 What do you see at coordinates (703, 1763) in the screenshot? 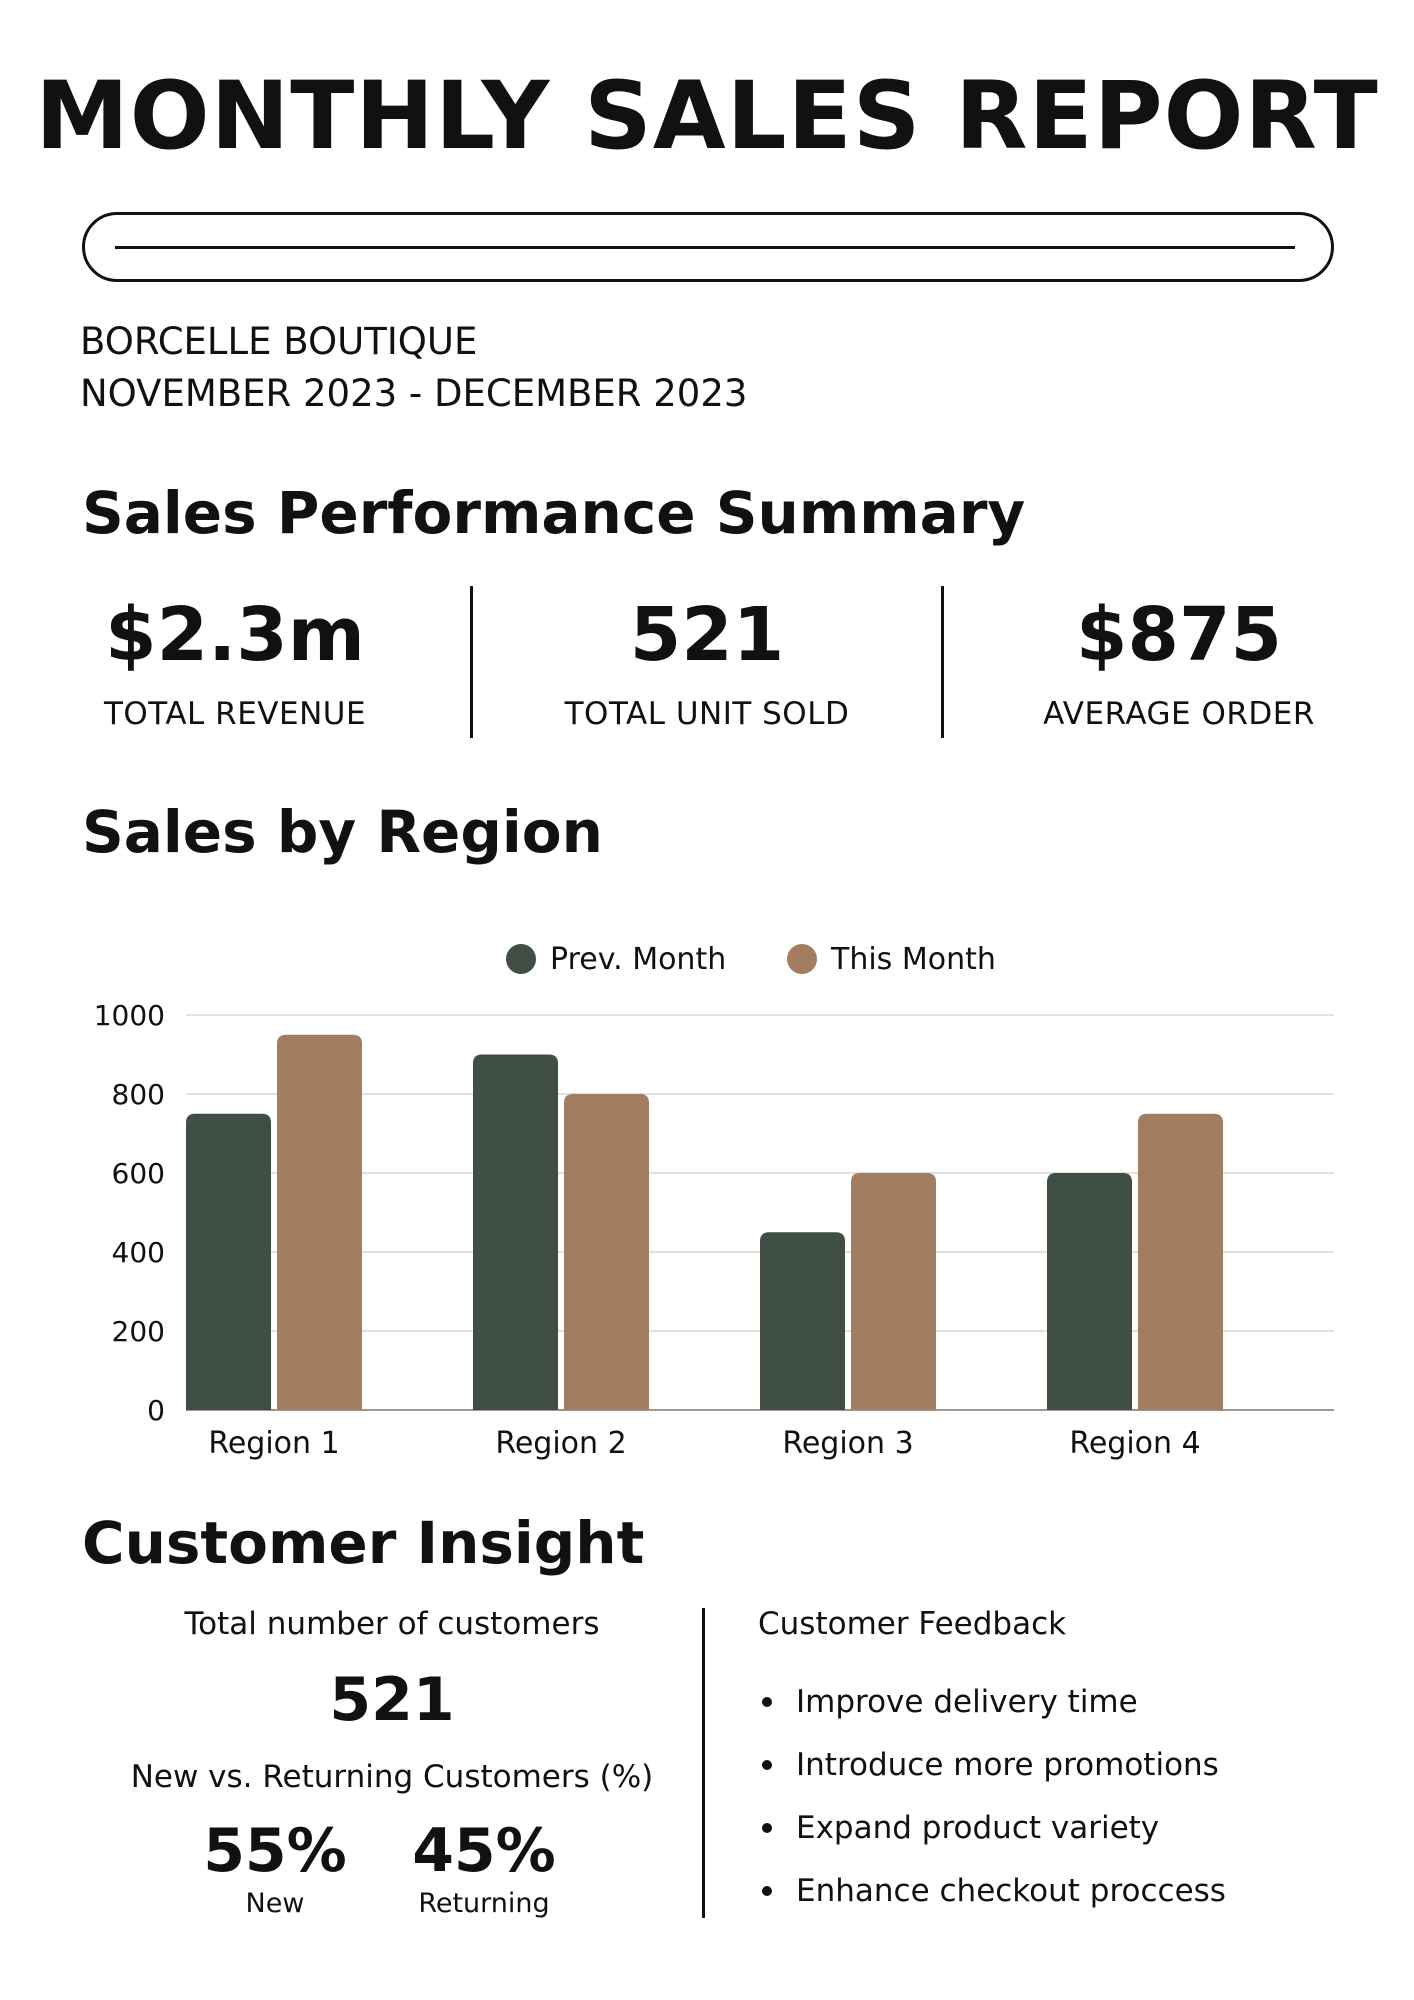
I see `insight-divider` at bounding box center [703, 1763].